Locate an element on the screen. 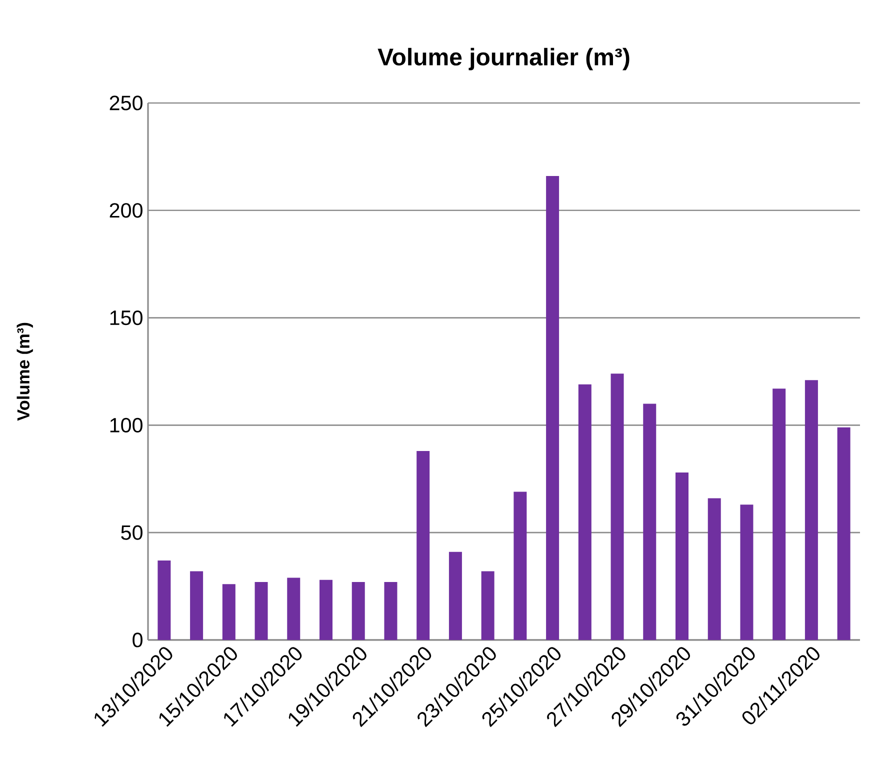  y-tick-label: 0 is located at coordinates (137, 640).